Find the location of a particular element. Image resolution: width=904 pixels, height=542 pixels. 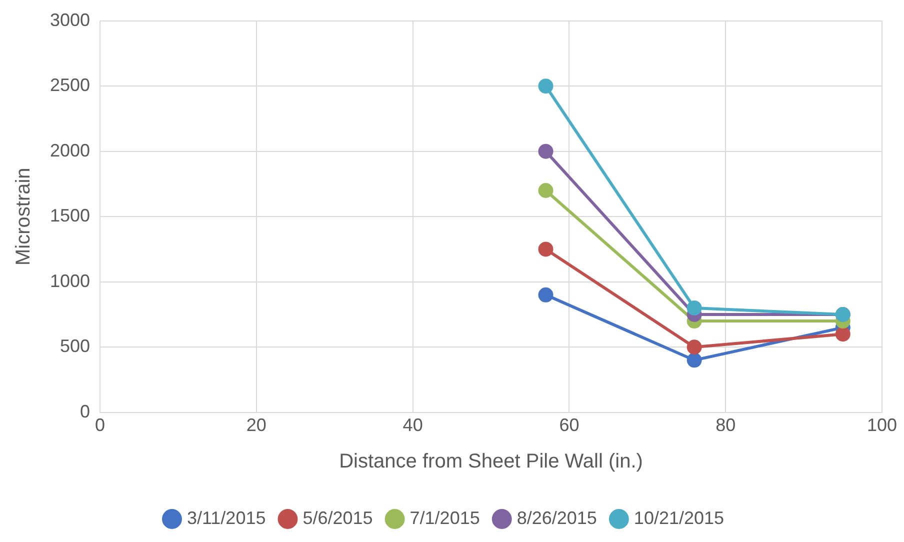

x-tick-label: 60 is located at coordinates (569, 425).